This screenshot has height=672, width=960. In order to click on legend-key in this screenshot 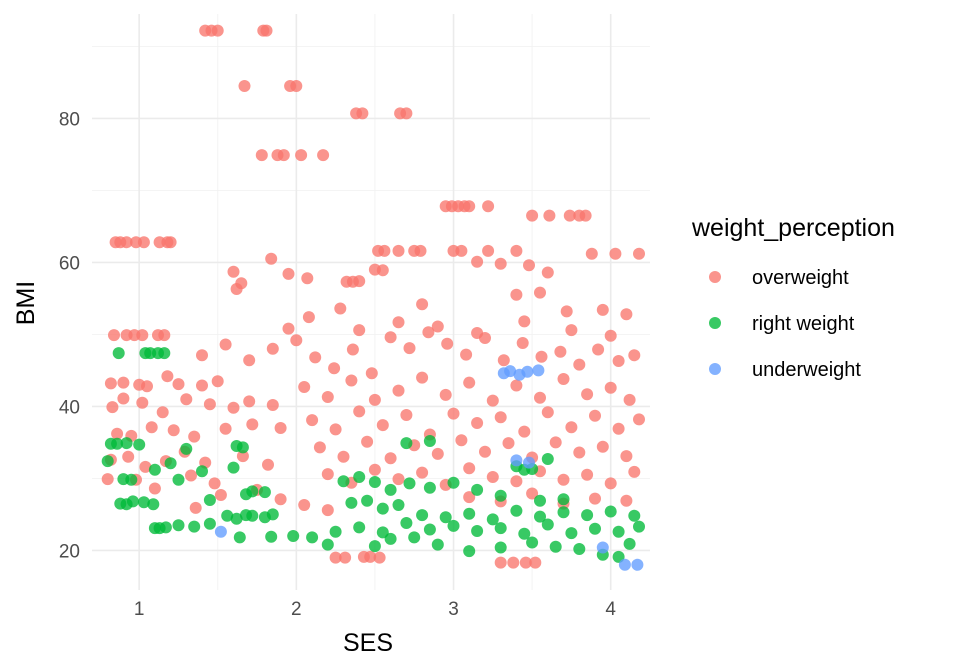, I will do `click(715, 277)`.